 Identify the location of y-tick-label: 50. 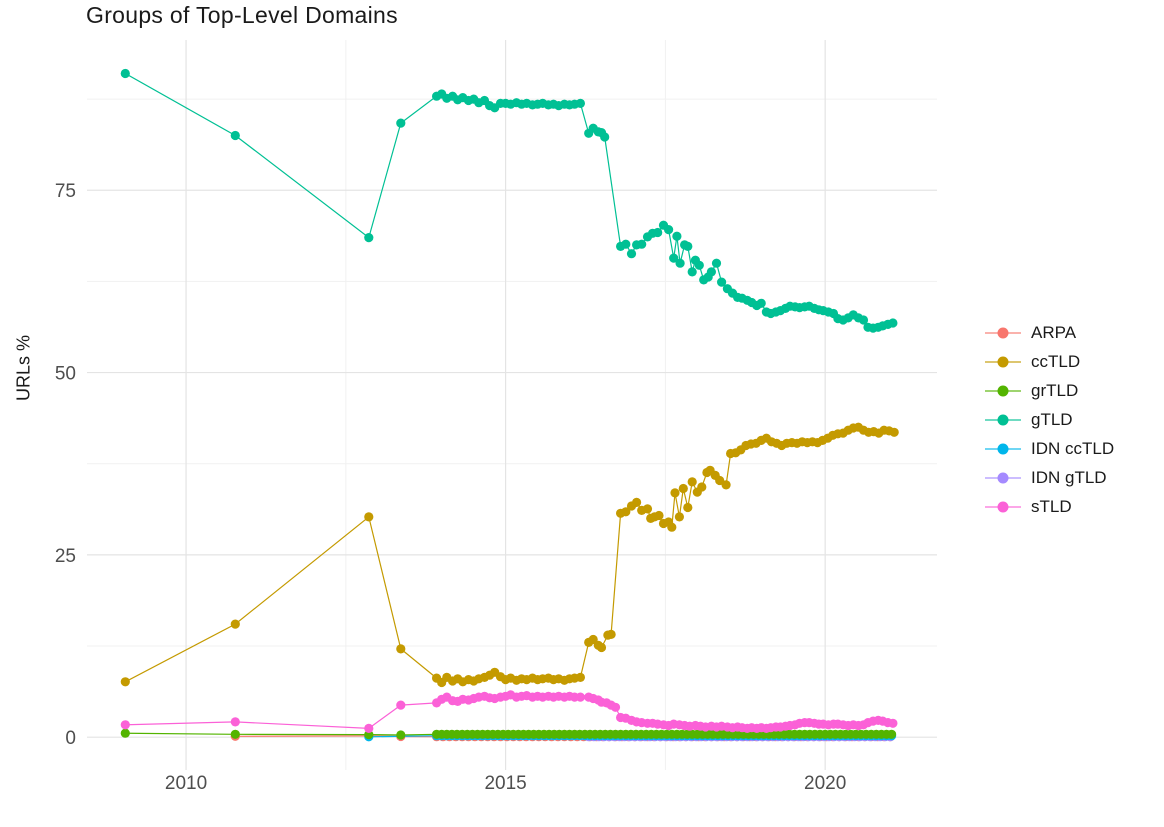
(65, 374).